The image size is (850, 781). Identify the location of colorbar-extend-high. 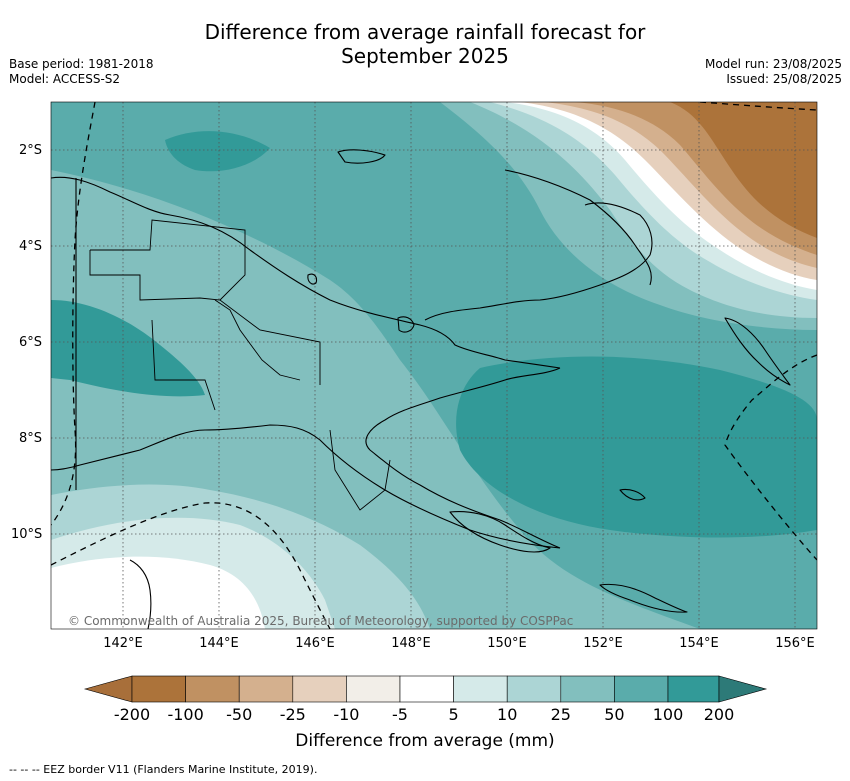
(743, 689).